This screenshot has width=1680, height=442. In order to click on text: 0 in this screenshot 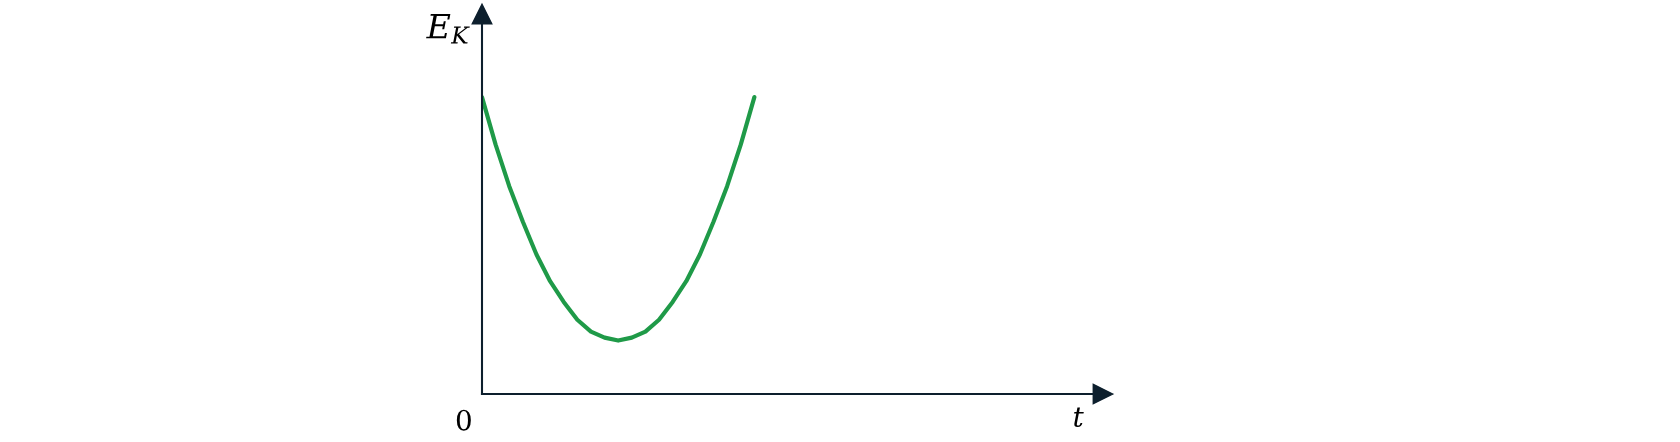, I will do `click(463, 420)`.